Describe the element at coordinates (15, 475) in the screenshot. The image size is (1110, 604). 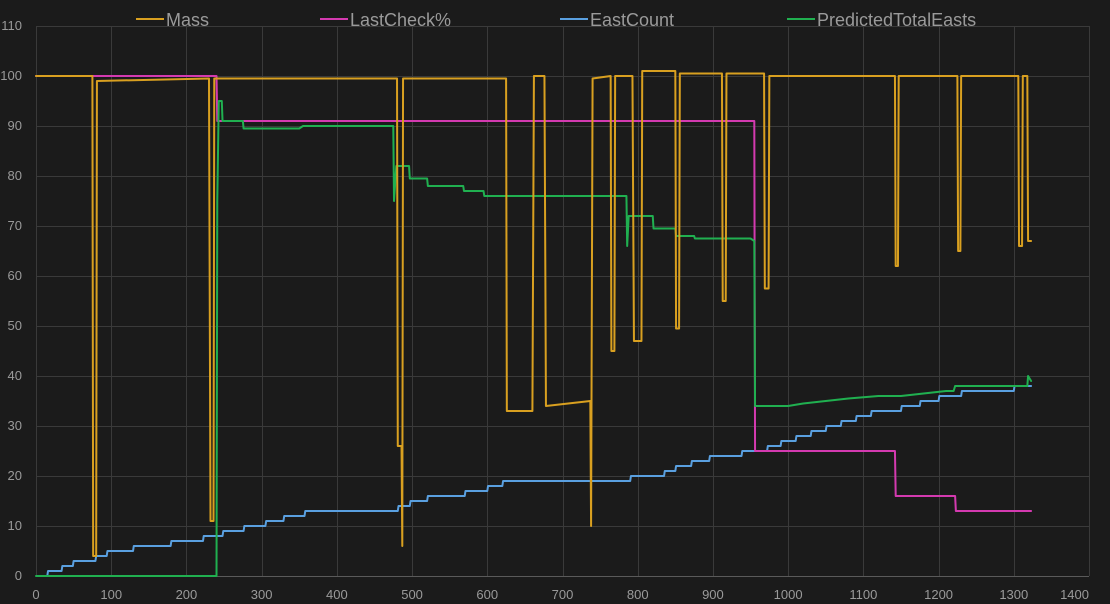
I see `y-tick-label: 20` at that location.